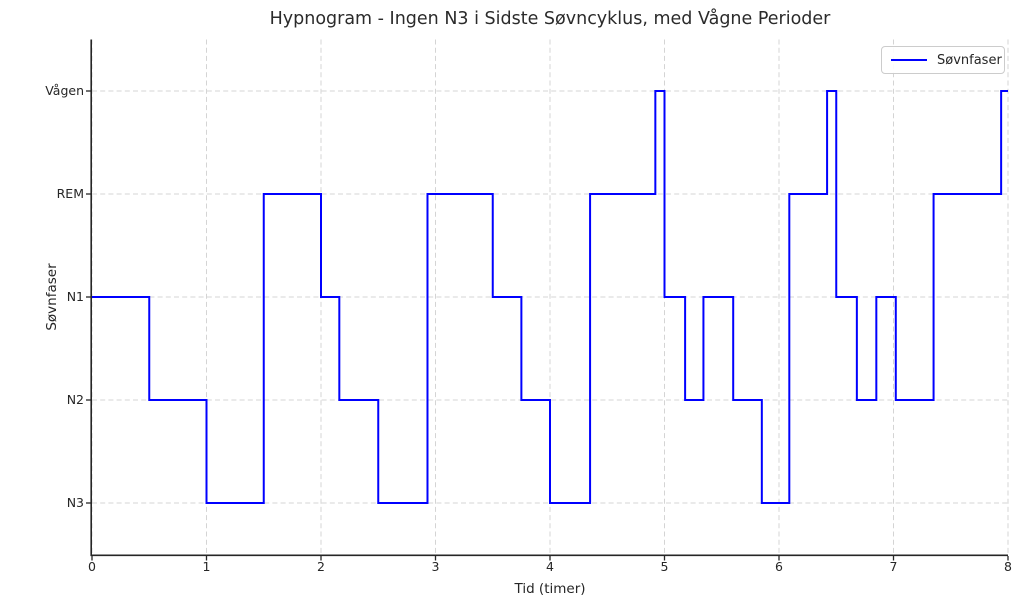 Image resolution: width=1024 pixels, height=611 pixels. I want to click on legend: Søvnfaser, so click(943, 60).